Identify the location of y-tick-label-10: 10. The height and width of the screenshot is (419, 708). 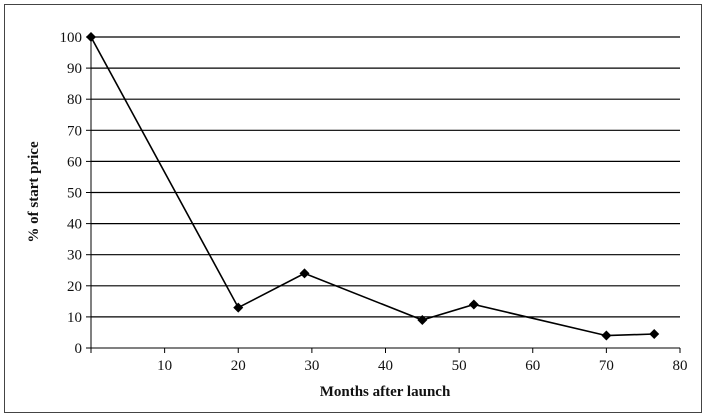
(74, 318).